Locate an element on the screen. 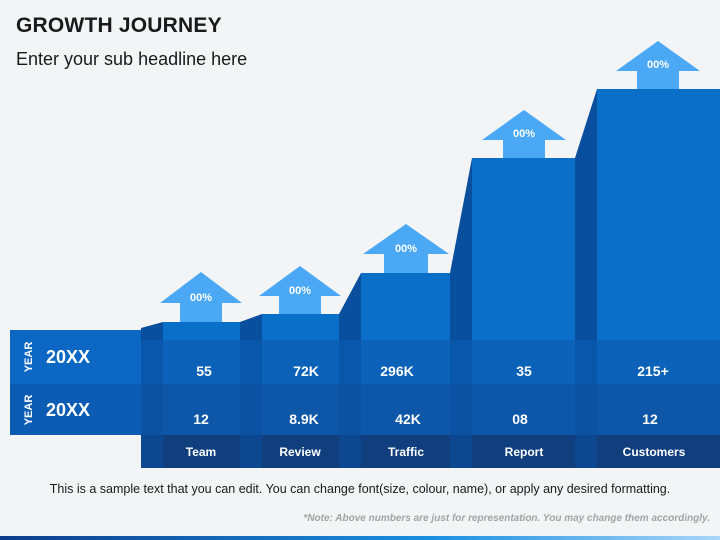 The width and height of the screenshot is (720, 540). year-panel-row2 is located at coordinates (75, 409).